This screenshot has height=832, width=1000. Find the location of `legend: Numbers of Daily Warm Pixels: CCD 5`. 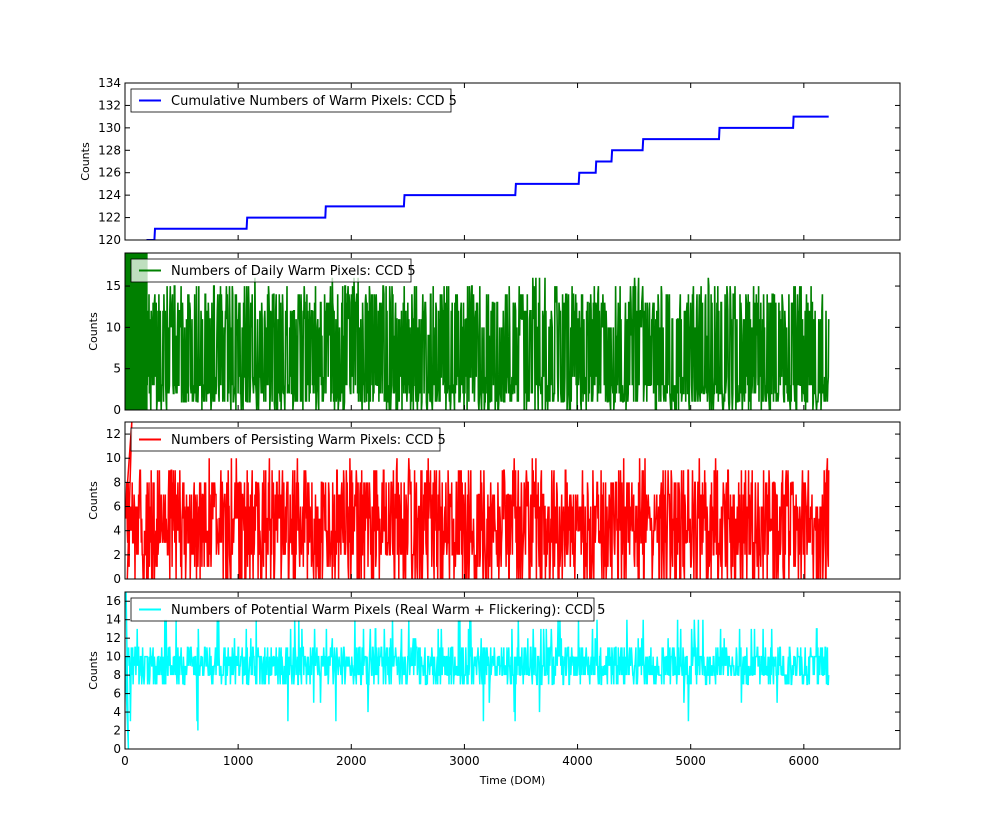

legend: Numbers of Daily Warm Pixels: CCD 5 is located at coordinates (273, 270).